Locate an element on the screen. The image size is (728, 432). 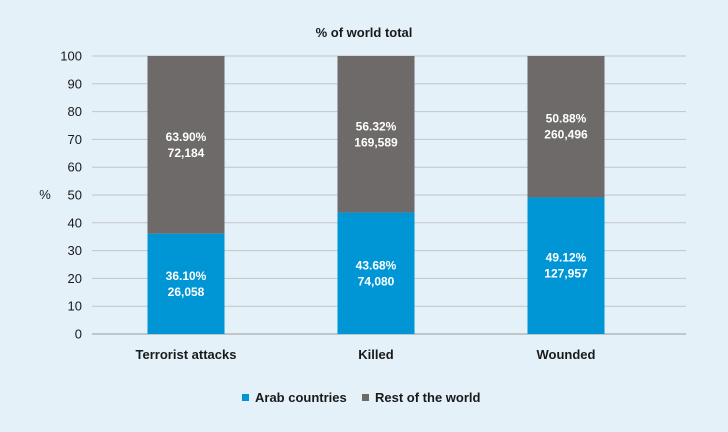
chart-title: % of world total is located at coordinates (364, 32).